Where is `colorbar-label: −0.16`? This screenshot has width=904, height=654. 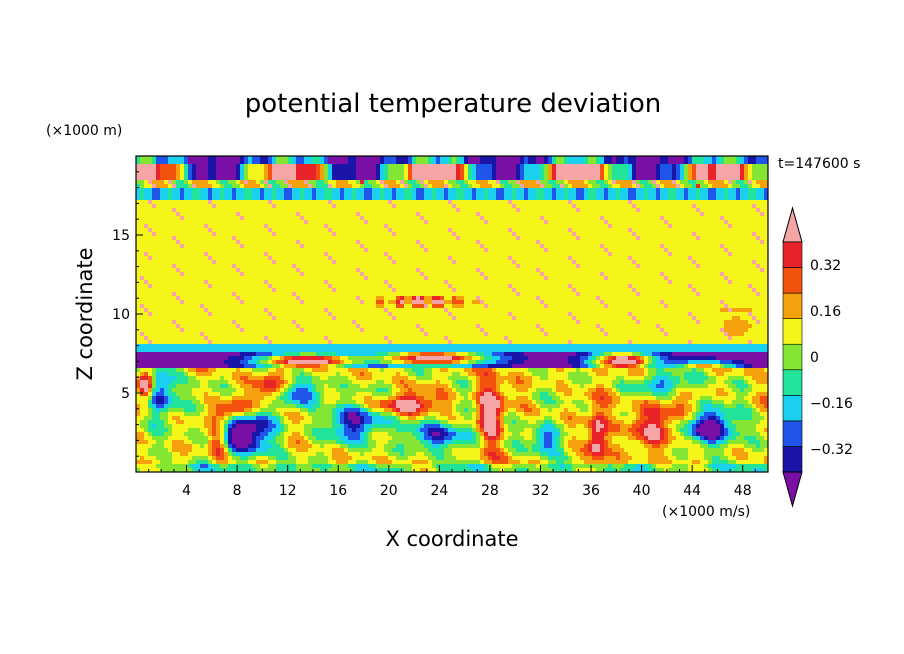 colorbar-label: −0.16 is located at coordinates (831, 404).